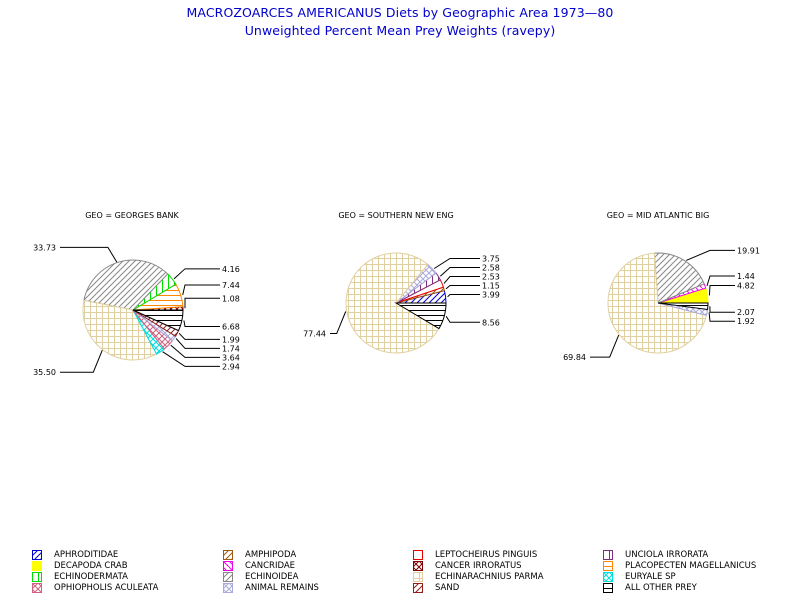 This screenshot has height=600, width=800. Describe the element at coordinates (746, 321) in the screenshot. I see `slice-value-label: 1.92` at that location.